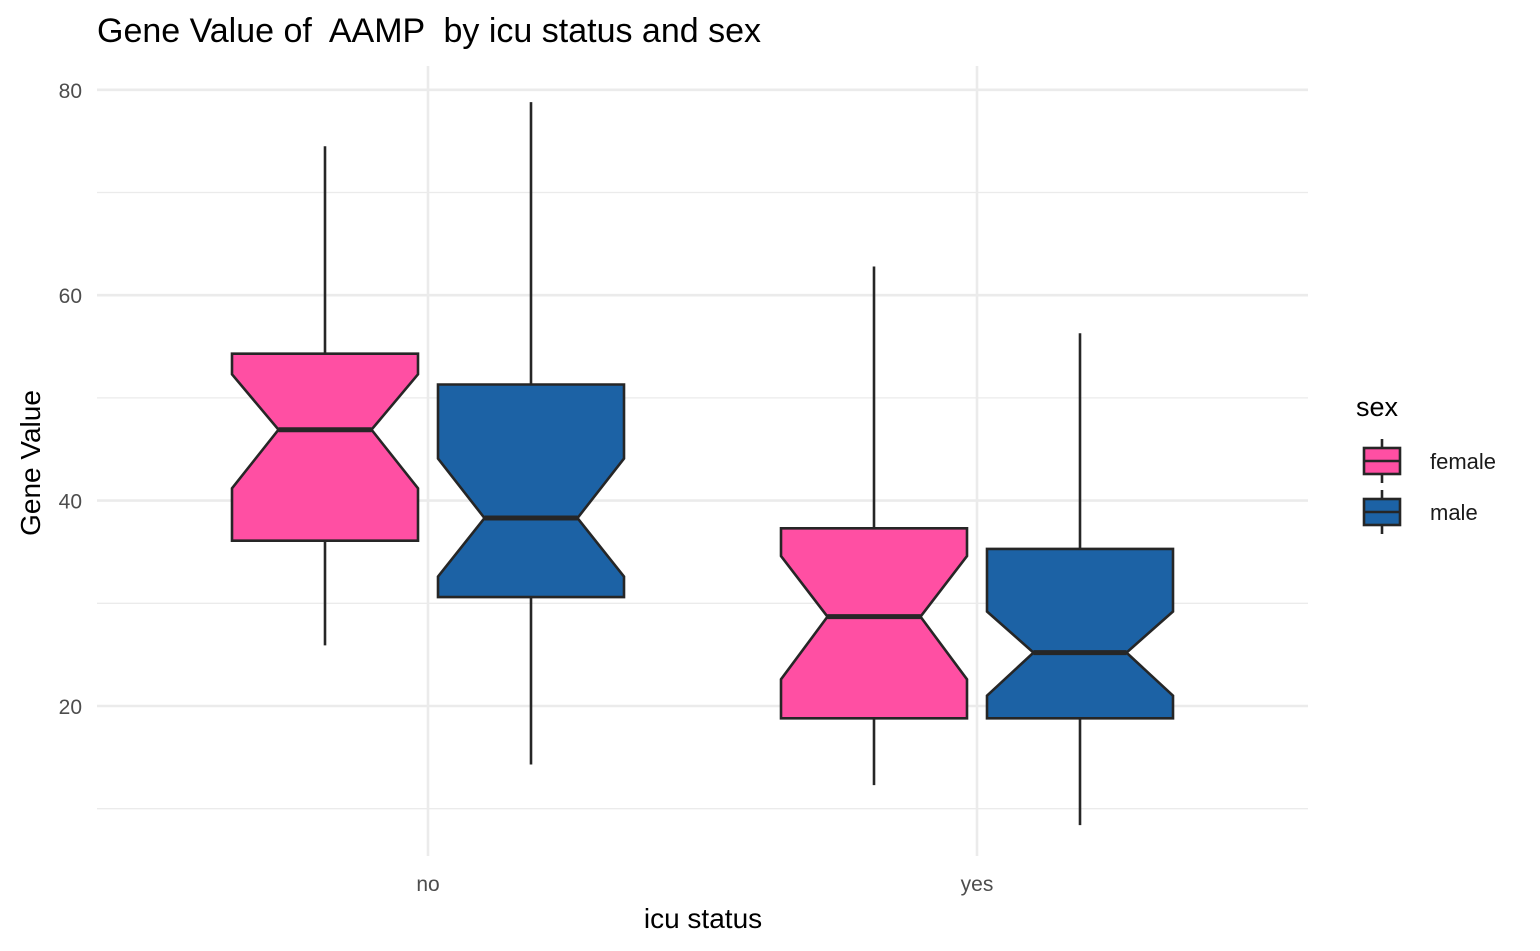 The width and height of the screenshot is (1540, 951). Describe the element at coordinates (1377, 407) in the screenshot. I see `legend-title: sex` at that location.